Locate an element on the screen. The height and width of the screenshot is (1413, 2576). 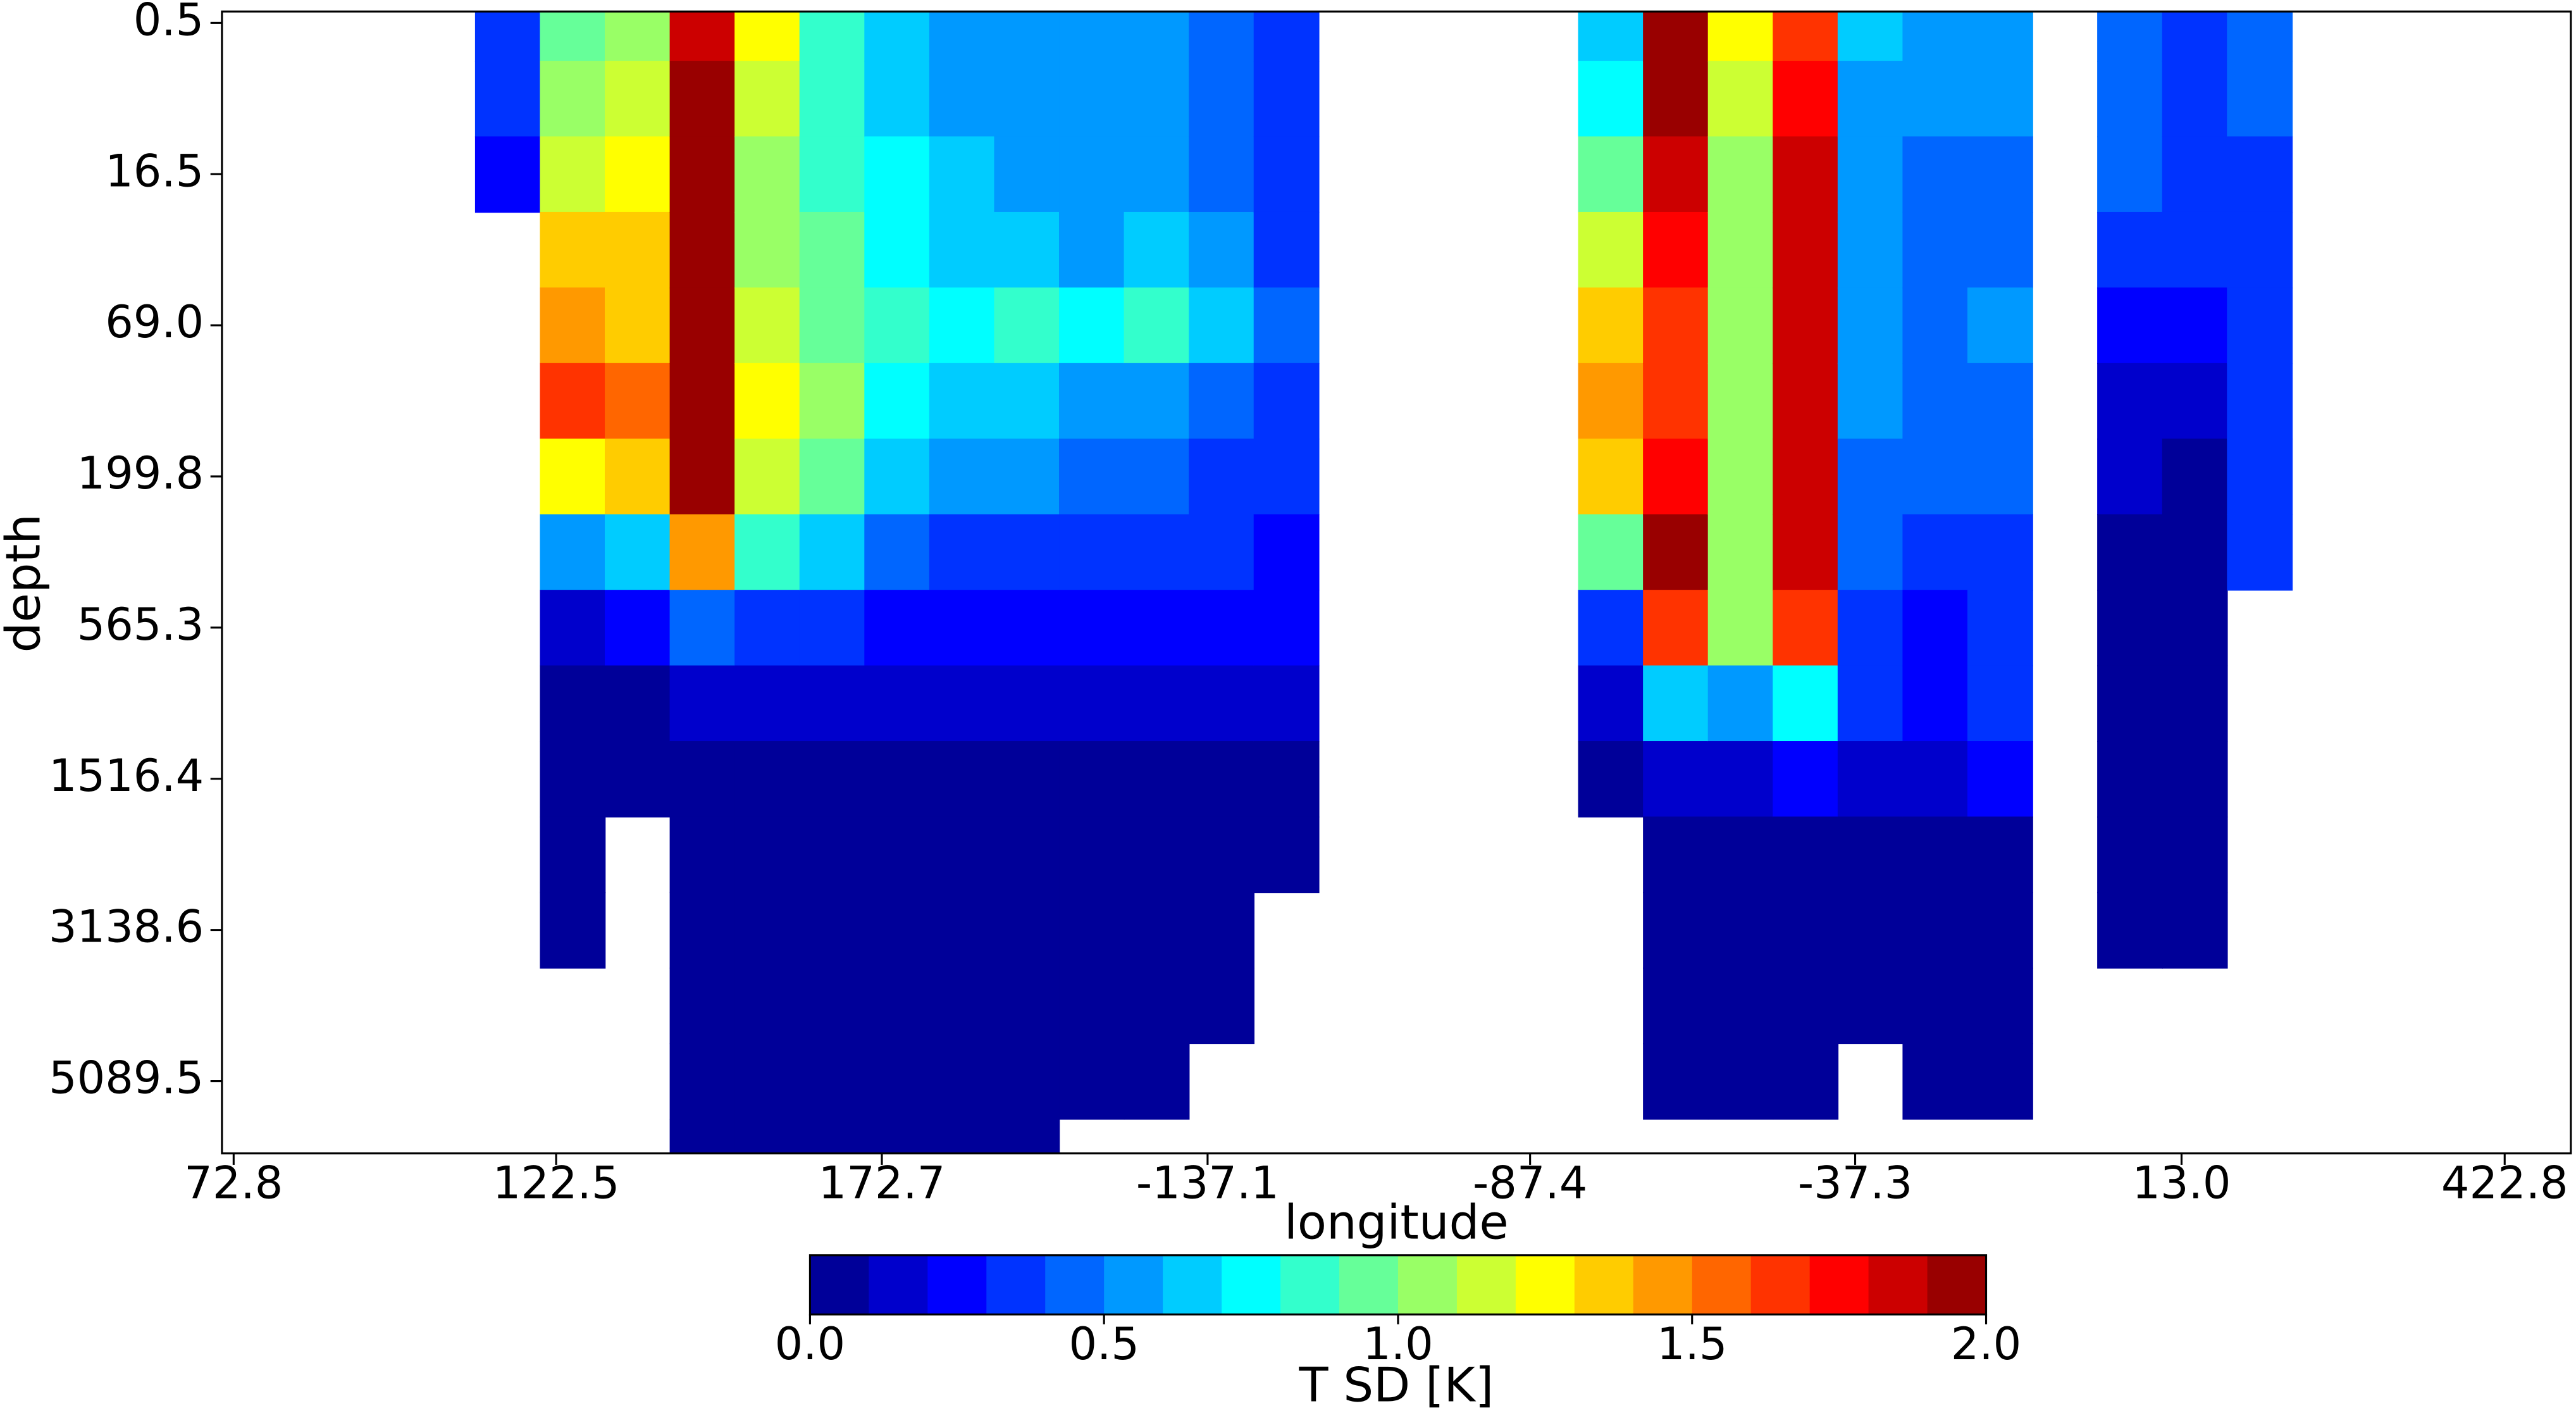
x-tick-label: -87.4 is located at coordinates (1530, 1183).